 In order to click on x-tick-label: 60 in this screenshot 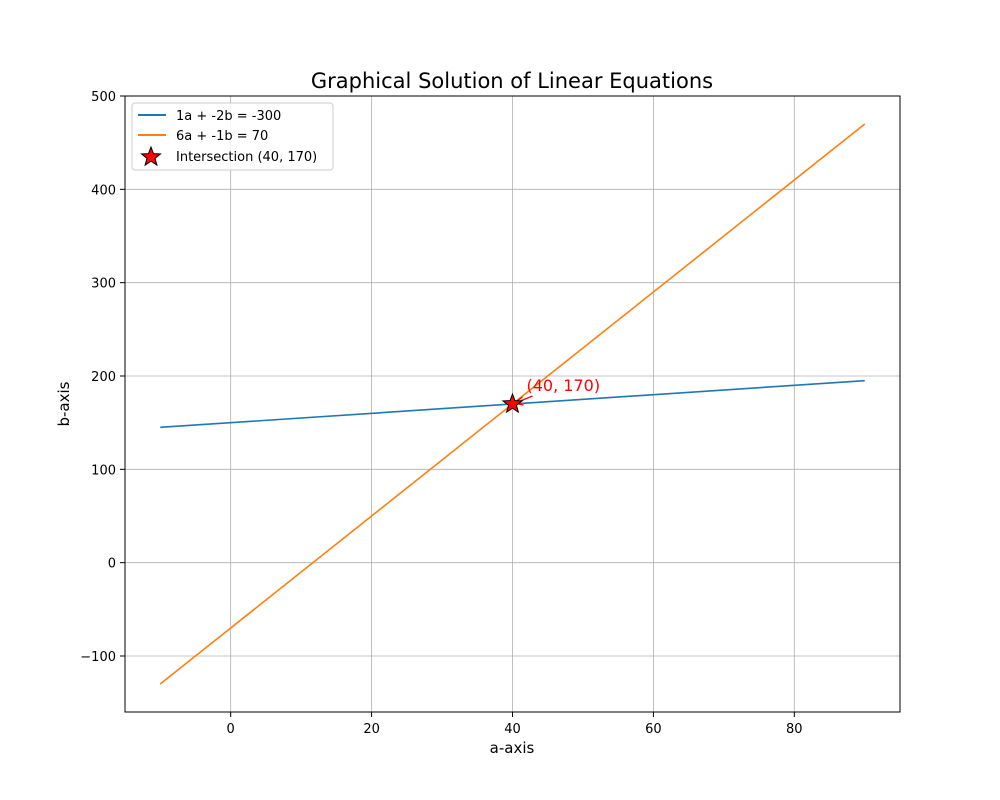, I will do `click(653, 729)`.